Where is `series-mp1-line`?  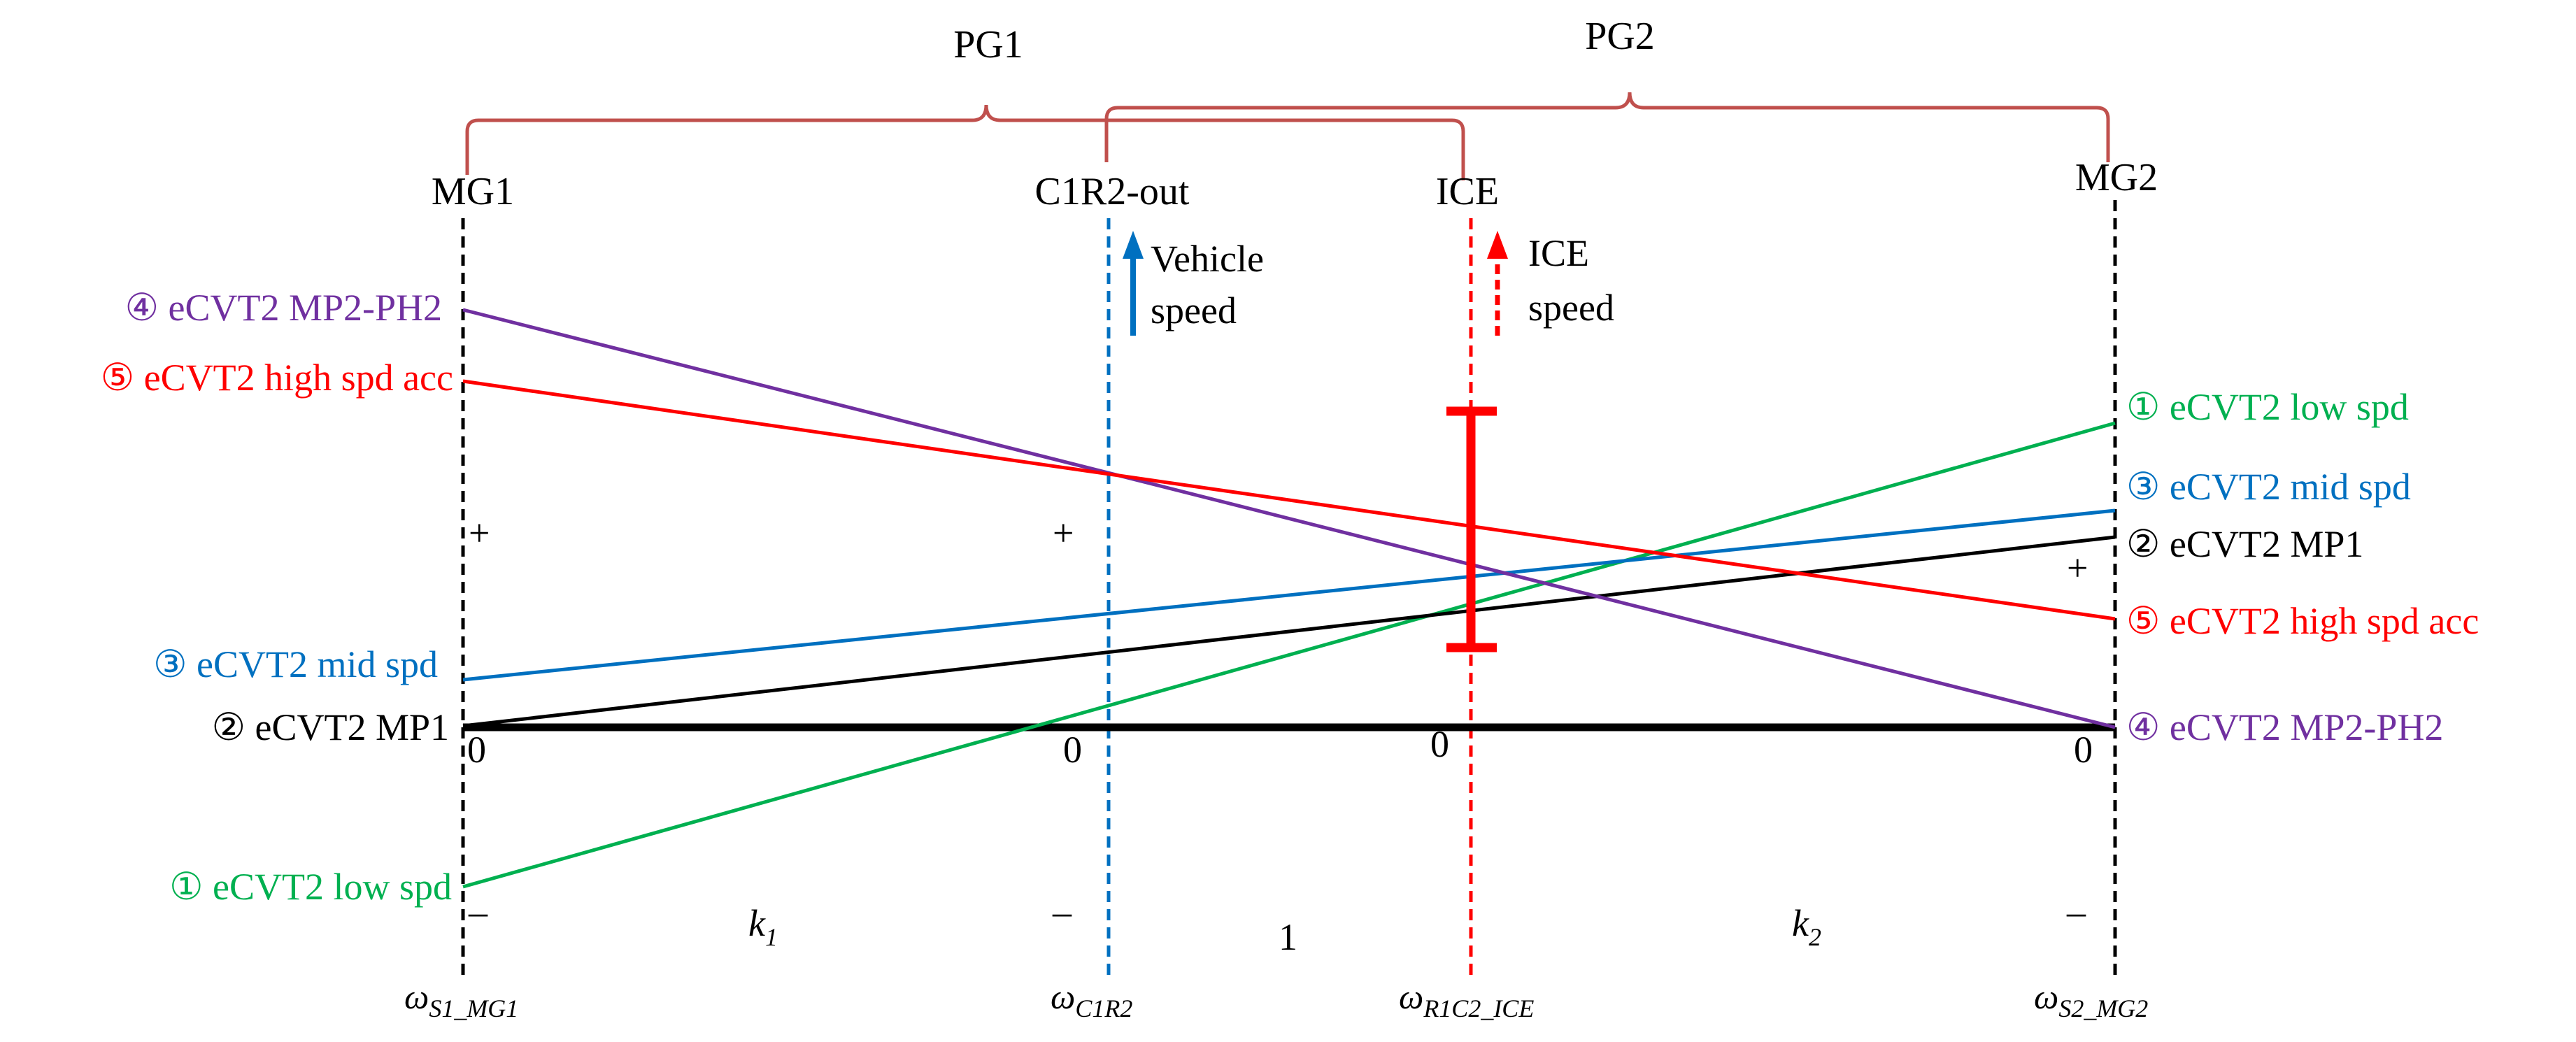
series-mp1-line is located at coordinates (1289, 631).